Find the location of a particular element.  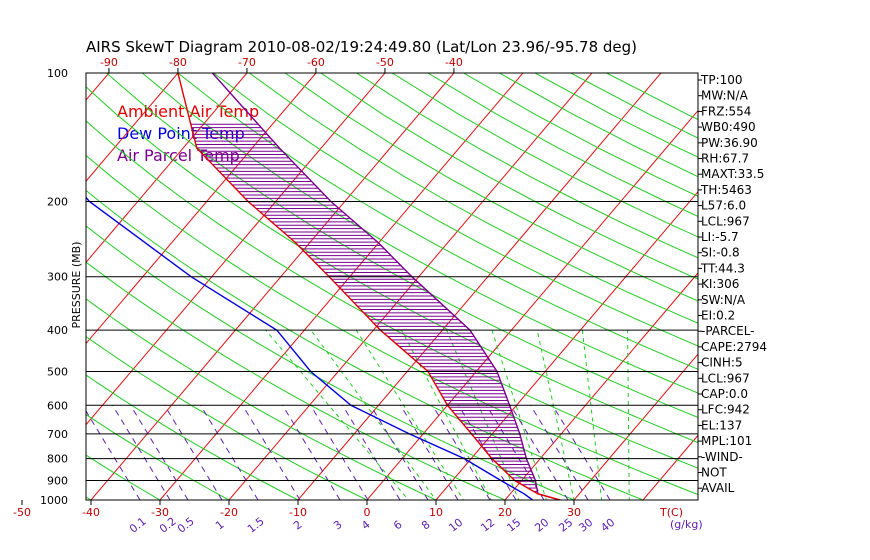

y-axis-label: PRESSURE (MB) is located at coordinates (76, 285).